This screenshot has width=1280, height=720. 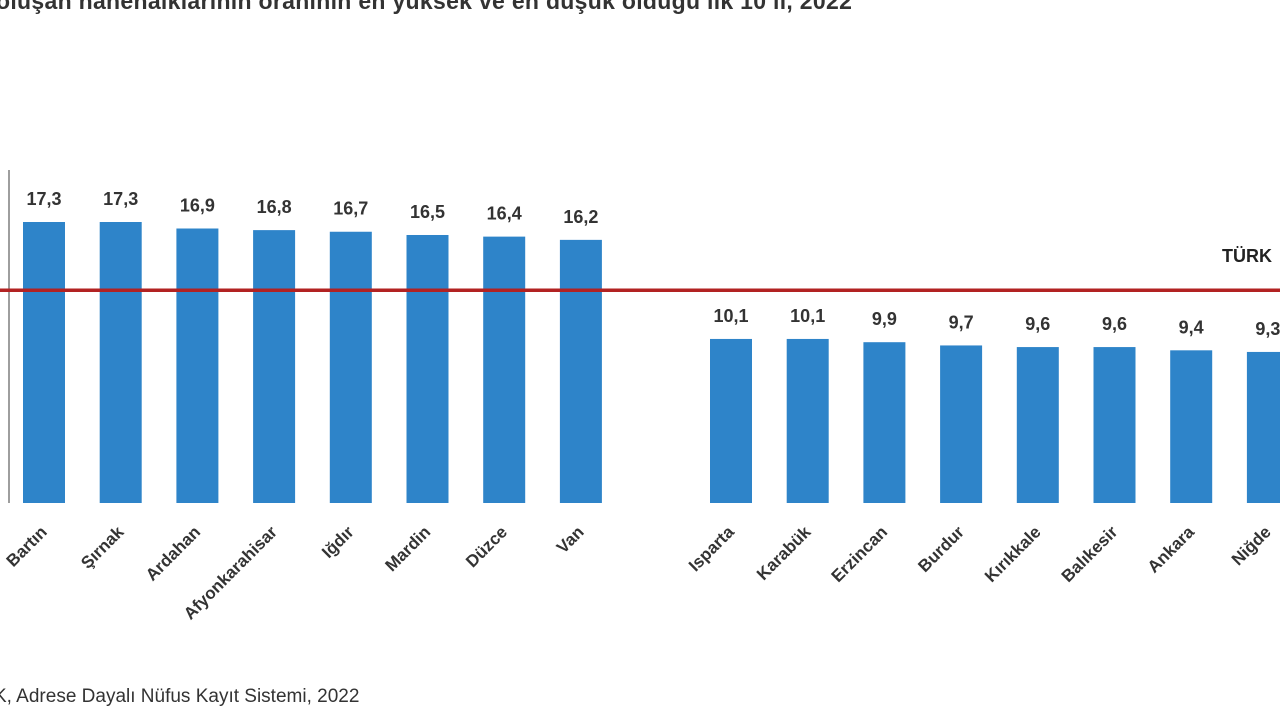 I want to click on category-label: Kırıkkale, so click(x=1013, y=554).